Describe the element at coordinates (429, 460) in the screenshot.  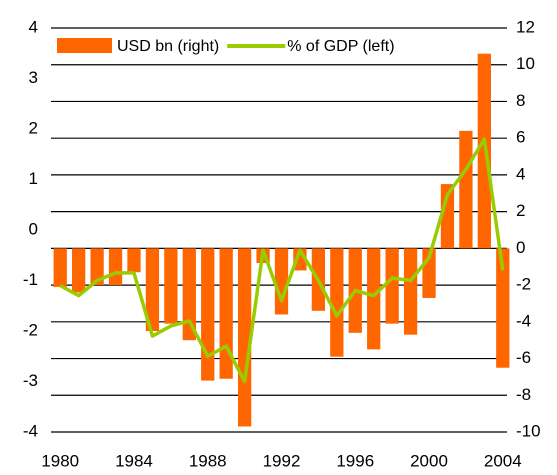
I see `x-tick-label: 2000` at that location.